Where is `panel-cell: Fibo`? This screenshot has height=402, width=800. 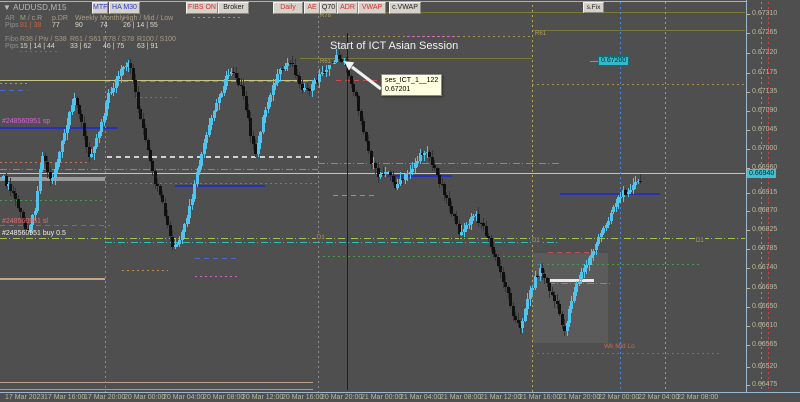 panel-cell: Fibo is located at coordinates (12, 39).